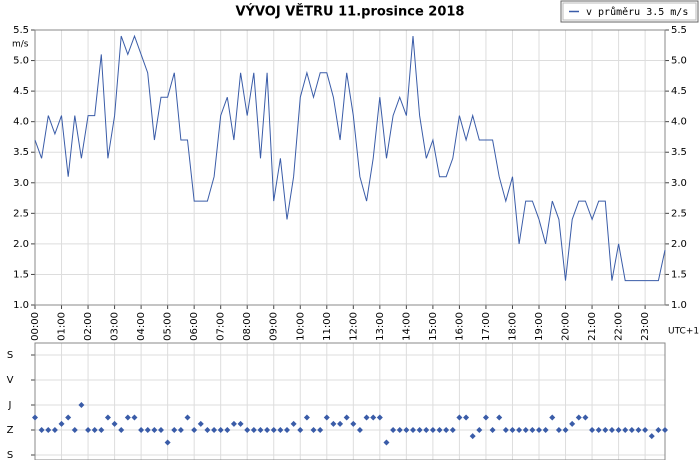 The image size is (700, 460). Describe the element at coordinates (21, 122) in the screenshot. I see `y-tick-label: 4.0` at that location.